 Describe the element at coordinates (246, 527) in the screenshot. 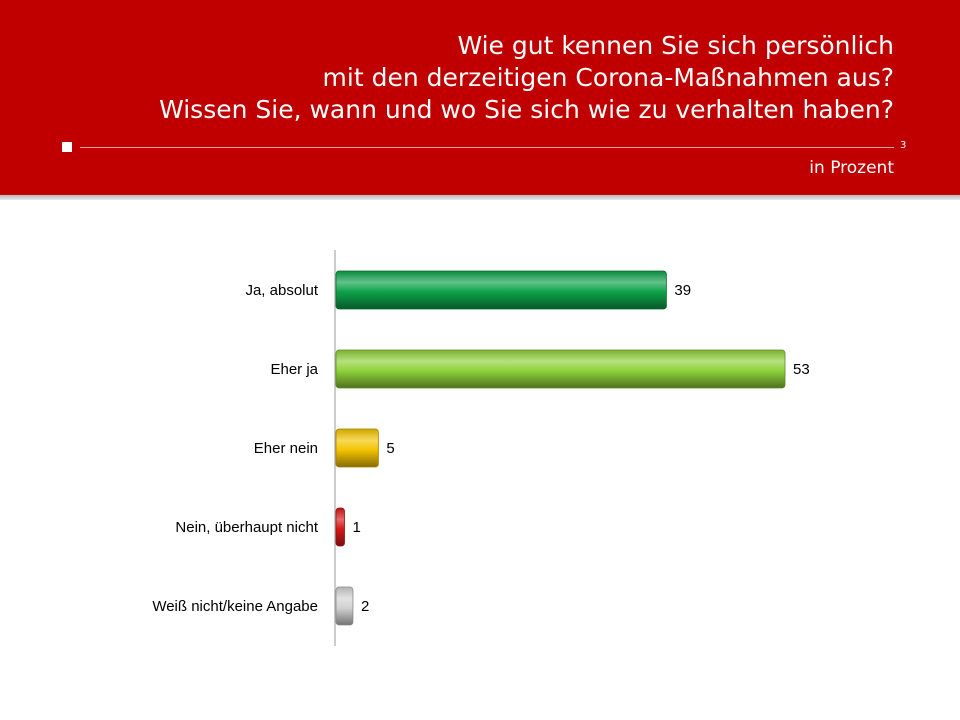

I see `category-label-4: Nein, überhaupt nicht` at that location.